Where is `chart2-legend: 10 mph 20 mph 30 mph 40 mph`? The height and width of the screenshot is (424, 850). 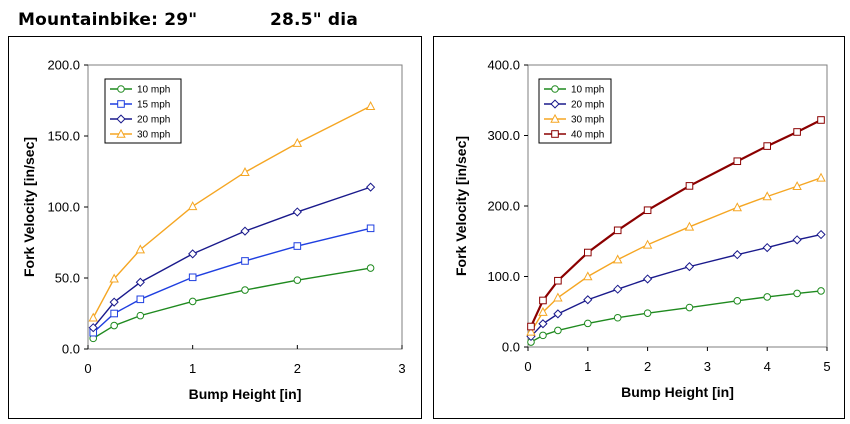 chart2-legend: 10 mph 20 mph 30 mph 40 mph is located at coordinates (575, 111).